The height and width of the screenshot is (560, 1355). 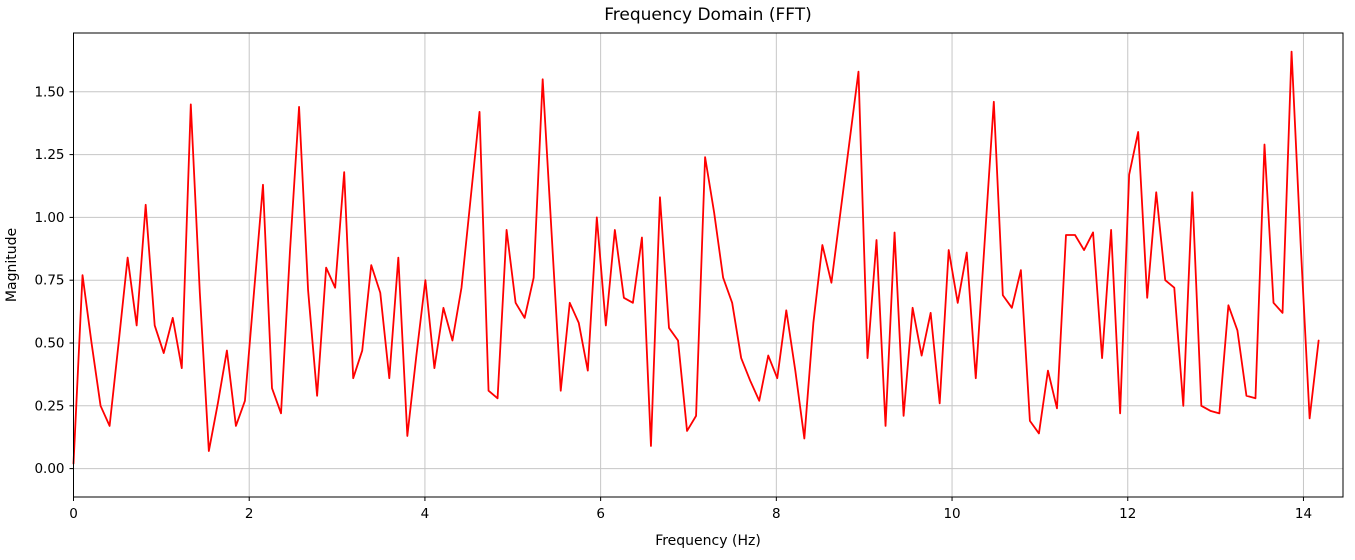 I want to click on y-tick-label: 0.75, so click(x=49, y=281).